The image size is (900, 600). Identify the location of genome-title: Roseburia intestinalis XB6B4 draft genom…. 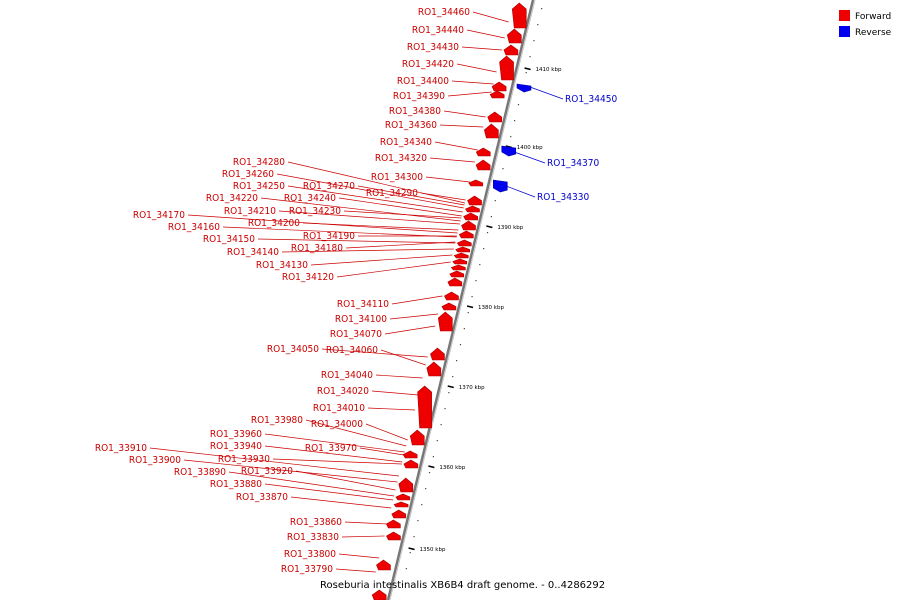
(462, 585).